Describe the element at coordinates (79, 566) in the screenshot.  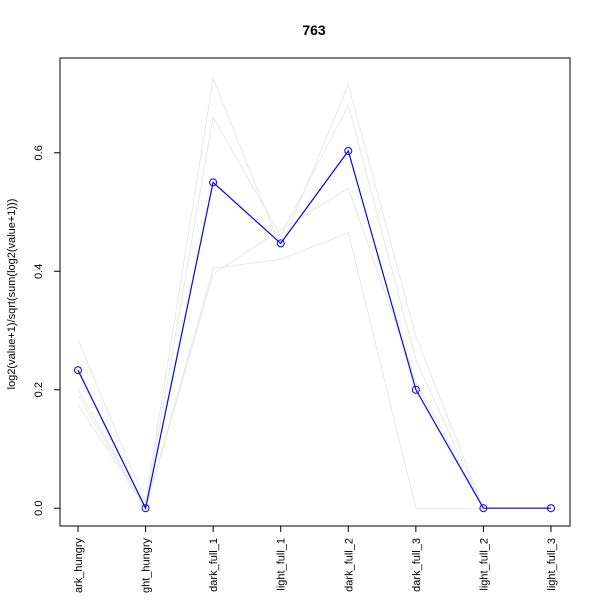
I see `x-tick-label: ark_hungry` at that location.